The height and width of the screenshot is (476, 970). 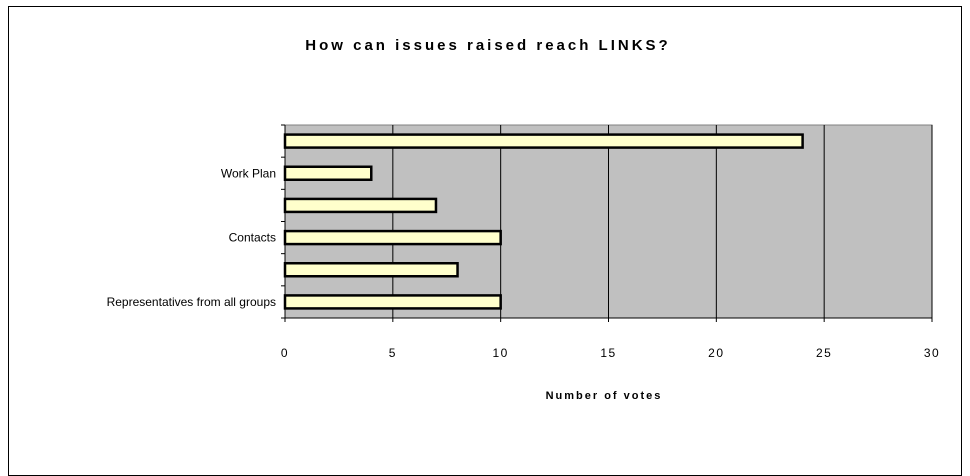 I want to click on chart-title: How can issues raised reach LINKS?, so click(x=487, y=45).